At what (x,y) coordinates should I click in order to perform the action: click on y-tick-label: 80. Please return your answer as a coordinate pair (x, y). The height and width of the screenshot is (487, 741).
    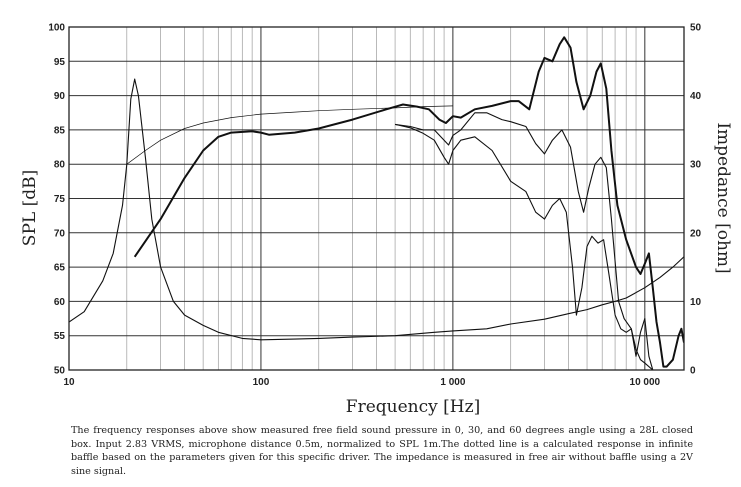
    Looking at the image, I should click on (60, 165).